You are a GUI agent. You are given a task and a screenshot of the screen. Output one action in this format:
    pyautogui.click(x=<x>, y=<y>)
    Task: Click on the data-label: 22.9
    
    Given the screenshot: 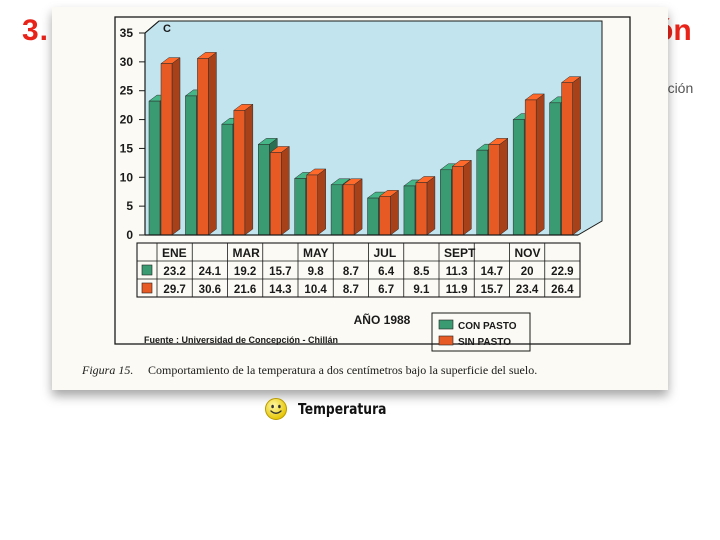 What is the action you would take?
    pyautogui.click(x=562, y=272)
    